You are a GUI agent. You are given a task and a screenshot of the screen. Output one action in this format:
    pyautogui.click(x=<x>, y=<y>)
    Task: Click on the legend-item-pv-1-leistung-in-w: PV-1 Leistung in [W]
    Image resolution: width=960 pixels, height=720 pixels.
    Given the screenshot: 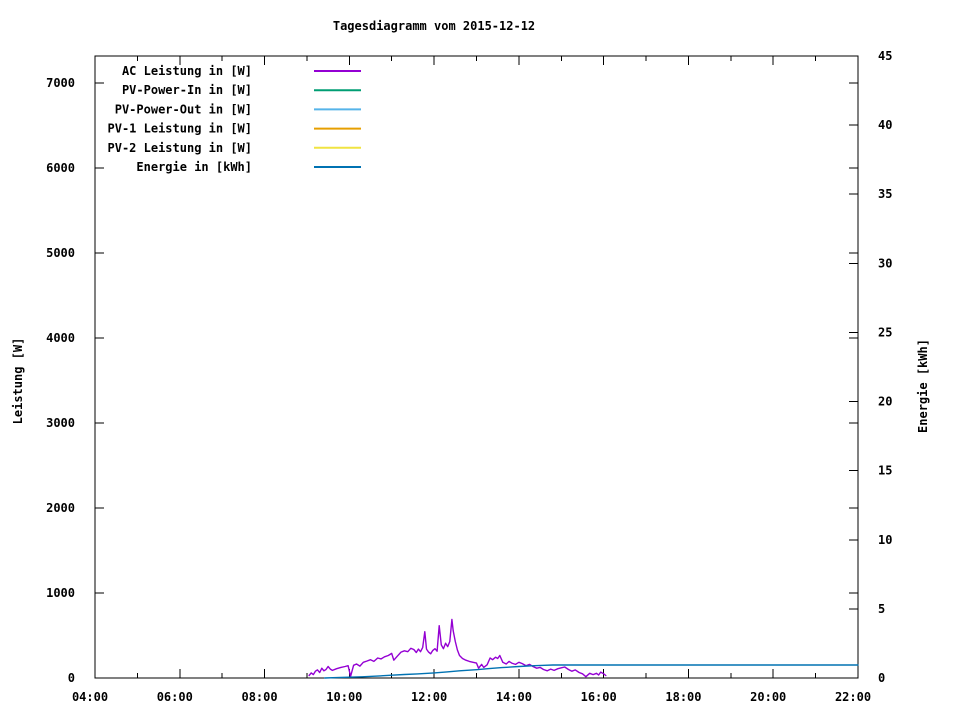 What is the action you would take?
    pyautogui.click(x=234, y=129)
    